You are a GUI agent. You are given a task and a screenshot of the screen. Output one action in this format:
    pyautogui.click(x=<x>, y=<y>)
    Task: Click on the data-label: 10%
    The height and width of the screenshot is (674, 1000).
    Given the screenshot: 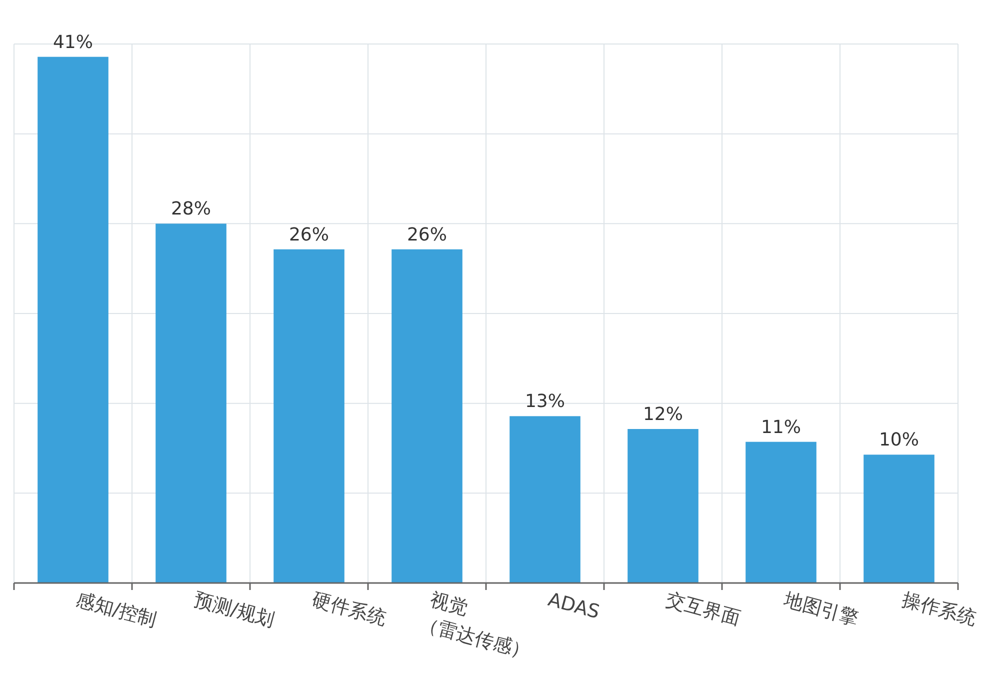 What is the action you would take?
    pyautogui.click(x=899, y=440)
    